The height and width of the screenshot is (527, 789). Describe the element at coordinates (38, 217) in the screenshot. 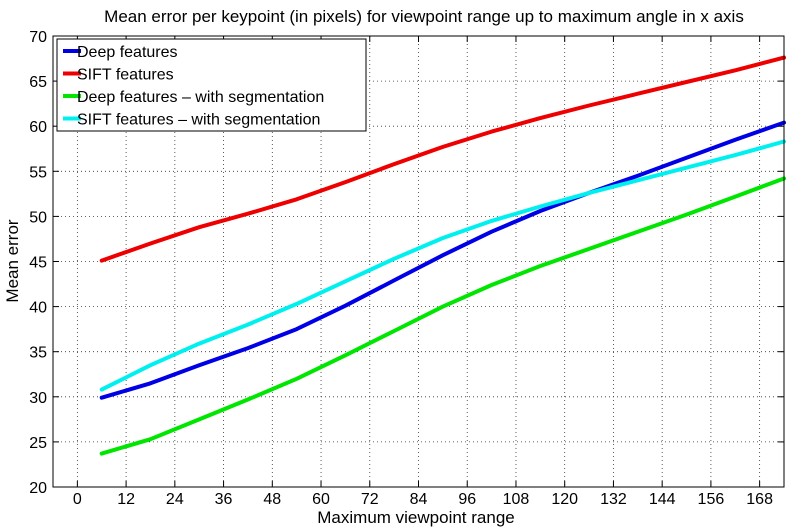

I see `y-tick-label: 50` at that location.